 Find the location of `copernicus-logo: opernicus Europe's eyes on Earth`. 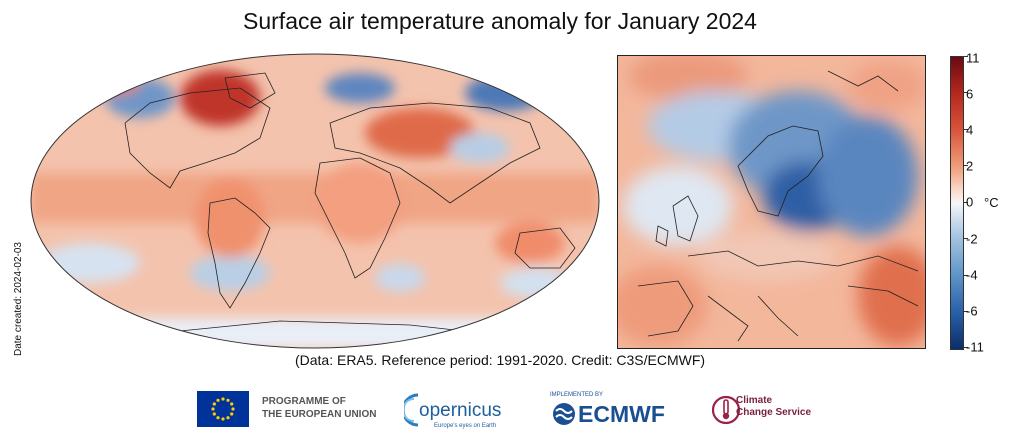

copernicus-logo: opernicus Europe's eyes on Earth is located at coordinates (452, 411).